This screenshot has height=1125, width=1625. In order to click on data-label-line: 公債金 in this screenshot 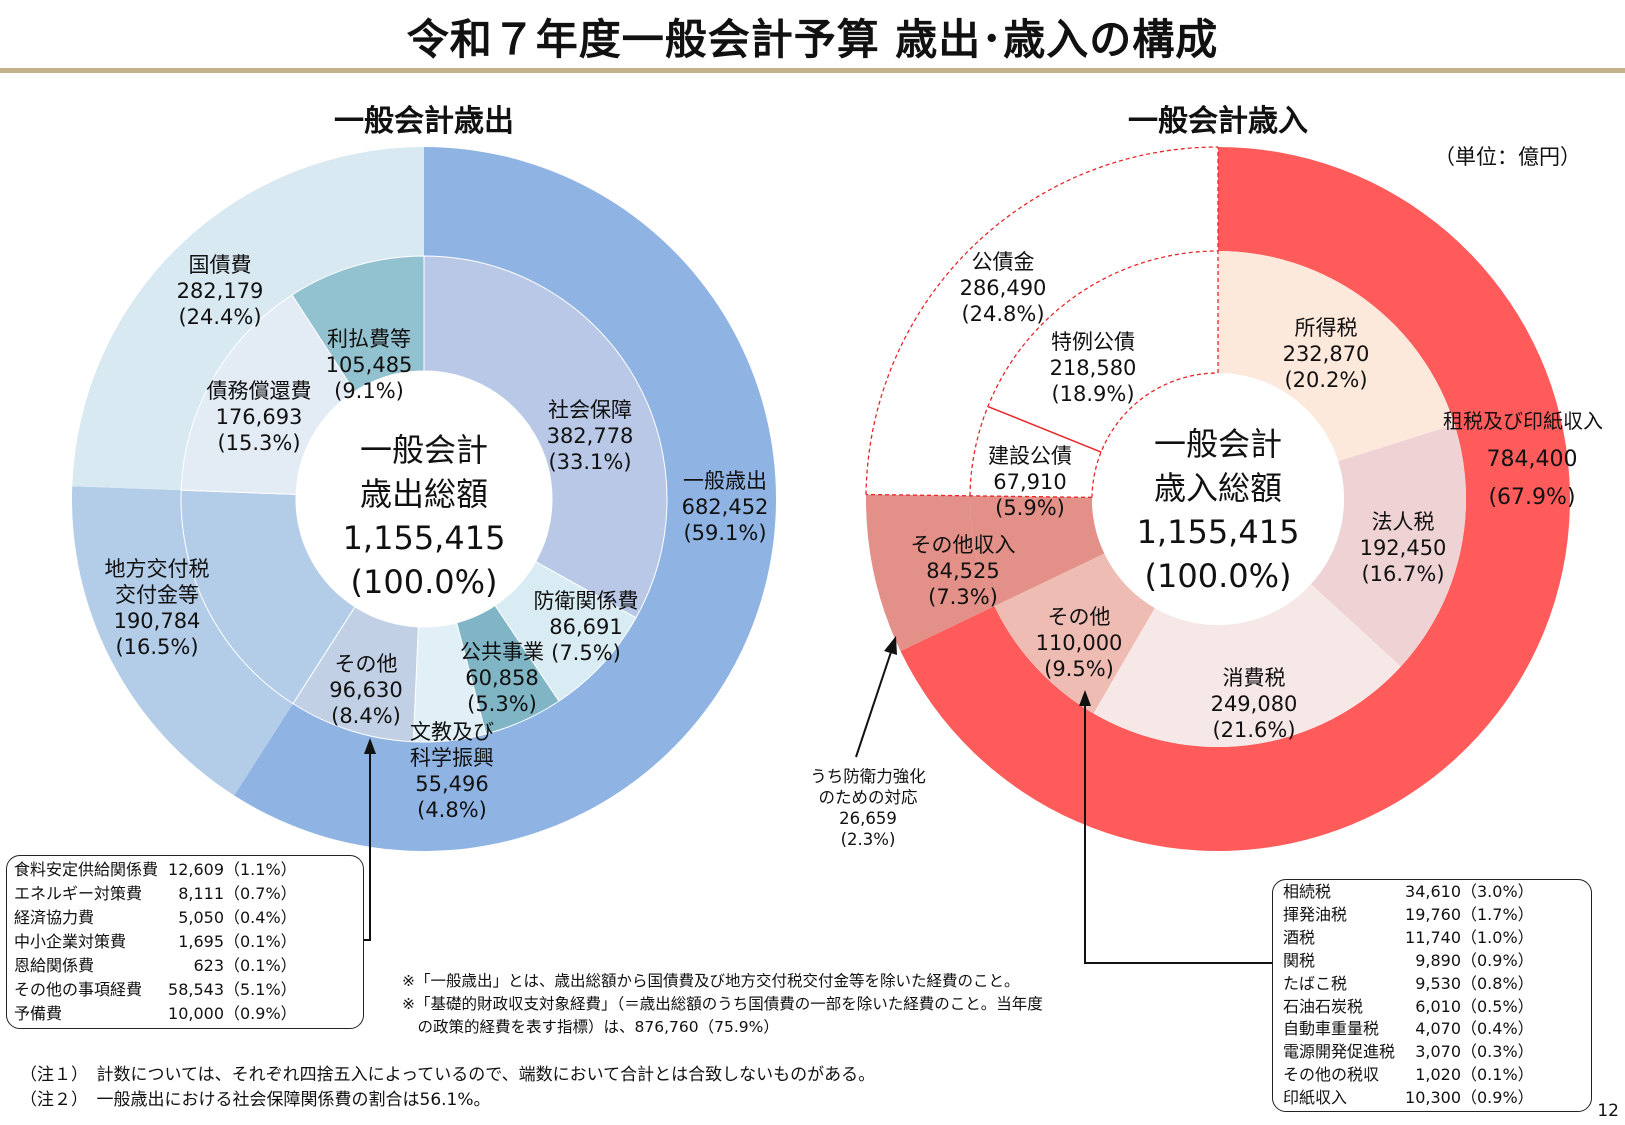, I will do `click(1003, 262)`.